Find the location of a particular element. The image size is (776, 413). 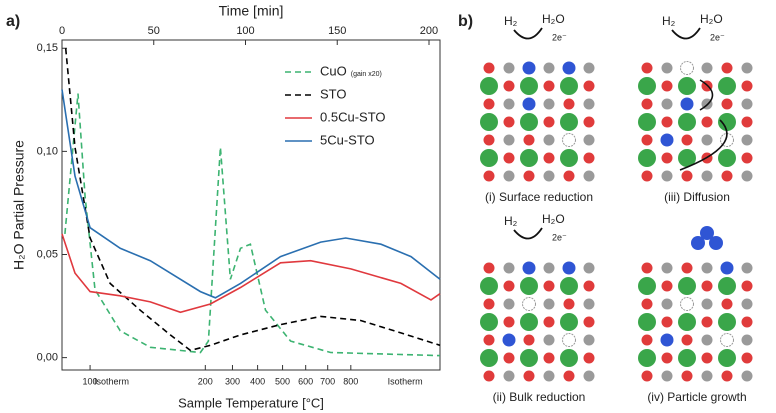

series-line is located at coordinates (251, 273).